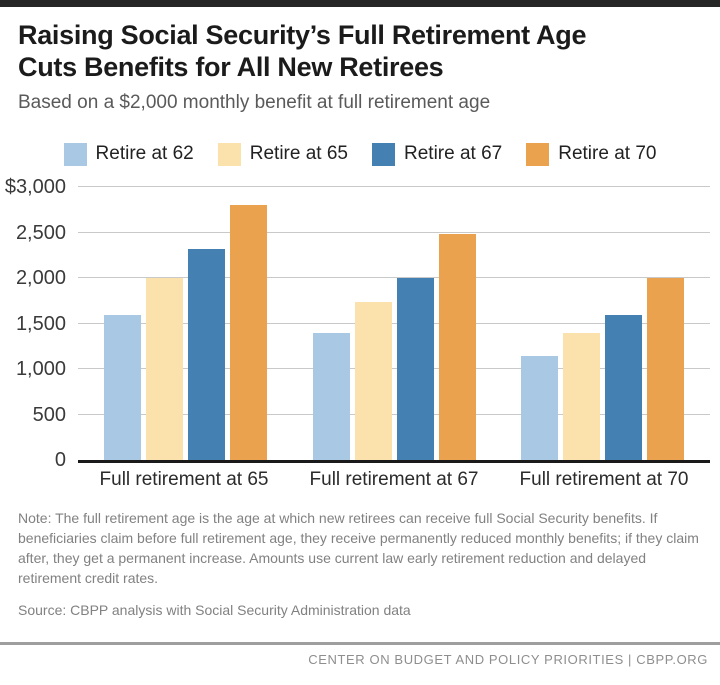  I want to click on legend-item-retire-at-70: Retire at 70, so click(591, 154).